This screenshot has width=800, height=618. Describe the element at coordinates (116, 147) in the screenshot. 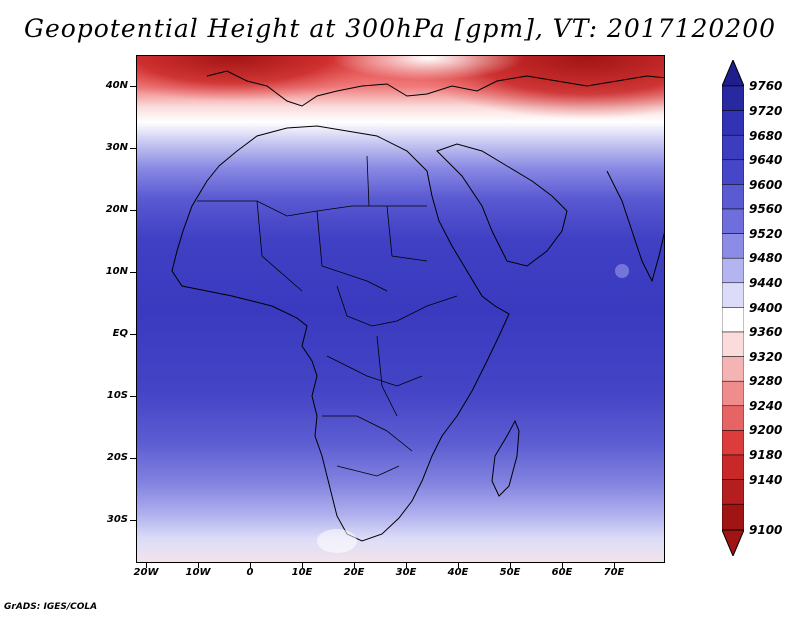

I see `lat-label-30n: 30N` at that location.